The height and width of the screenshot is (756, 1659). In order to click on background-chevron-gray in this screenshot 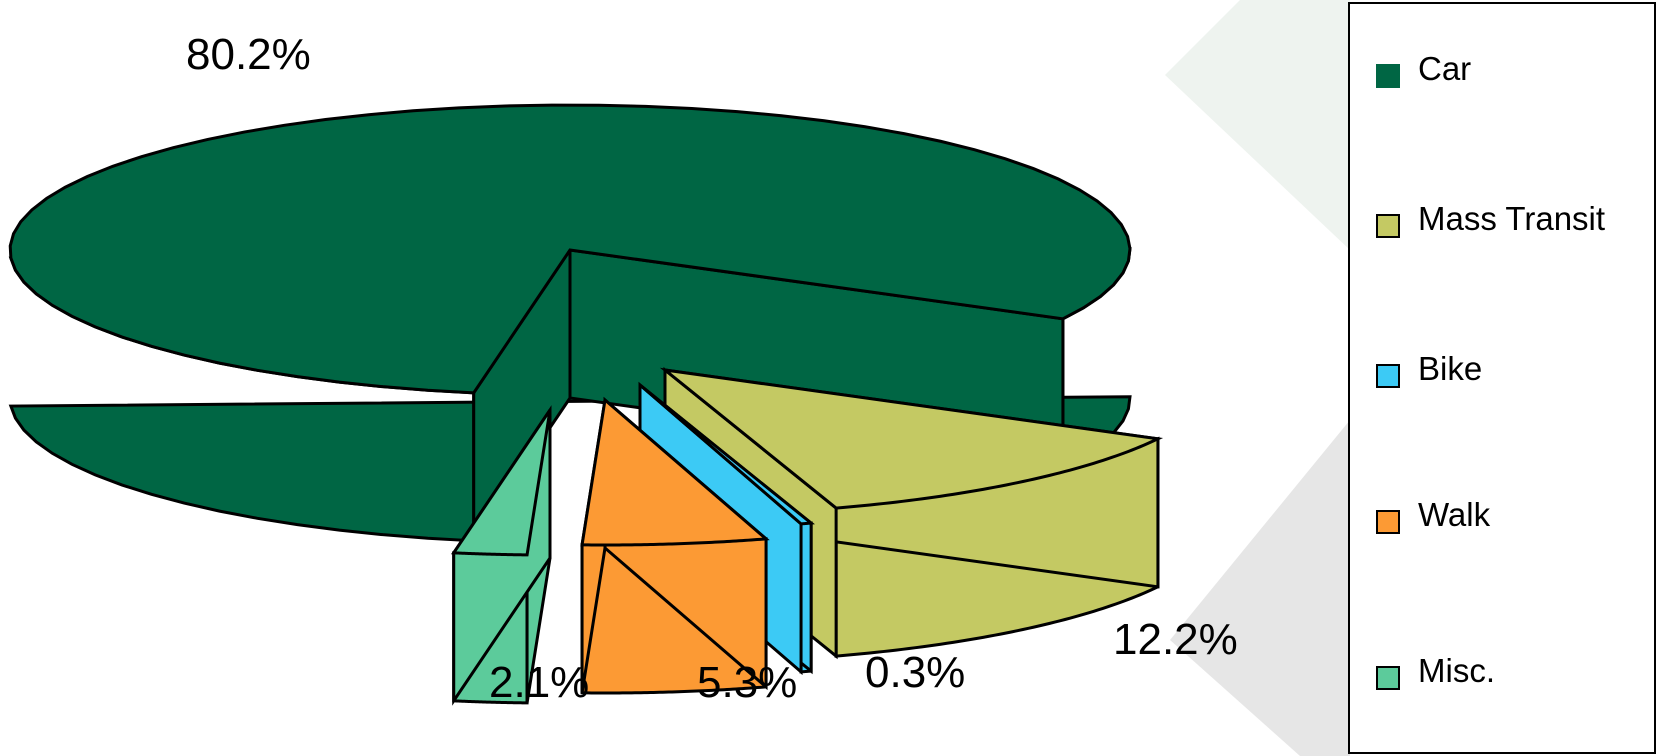, I will do `click(1260, 588)`.